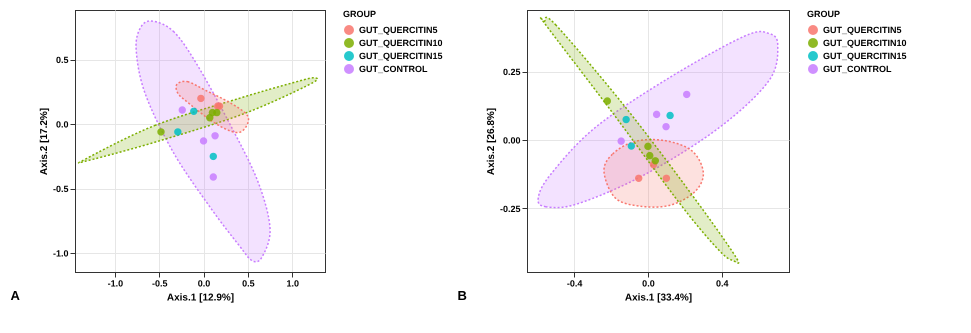  I want to click on x-tick-label: 0.4, so click(722, 283).